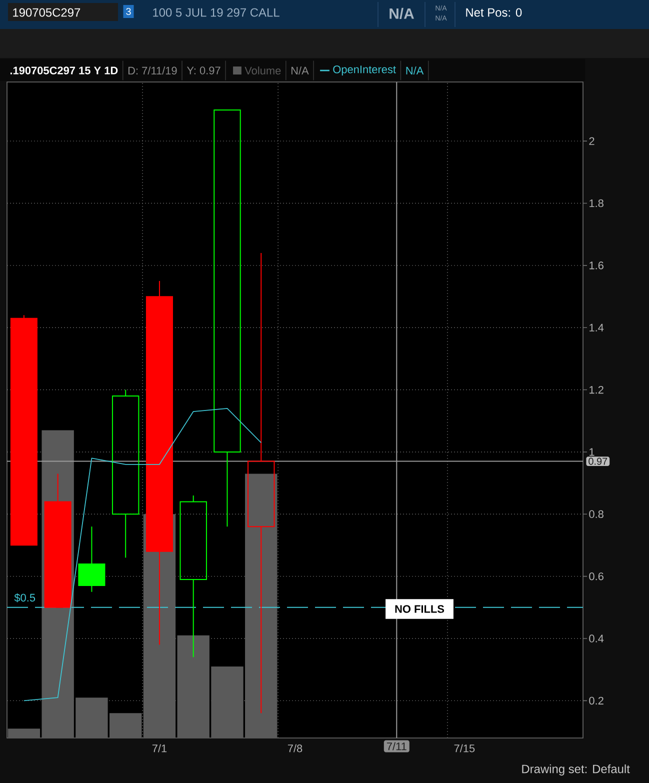  Describe the element at coordinates (597, 266) in the screenshot. I see `y-tick-label: 1.6` at that location.